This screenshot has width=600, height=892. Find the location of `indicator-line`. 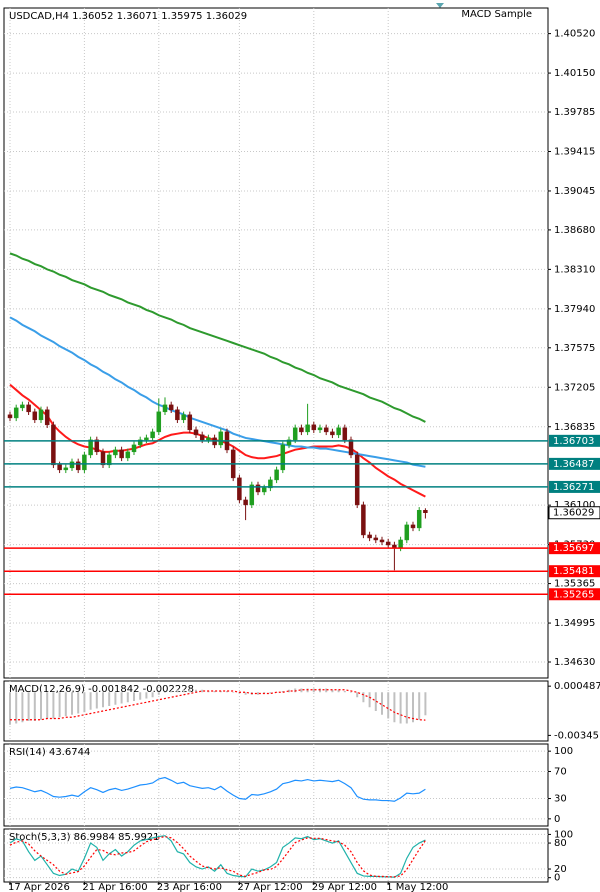

indicator-line is located at coordinates (217, 789).